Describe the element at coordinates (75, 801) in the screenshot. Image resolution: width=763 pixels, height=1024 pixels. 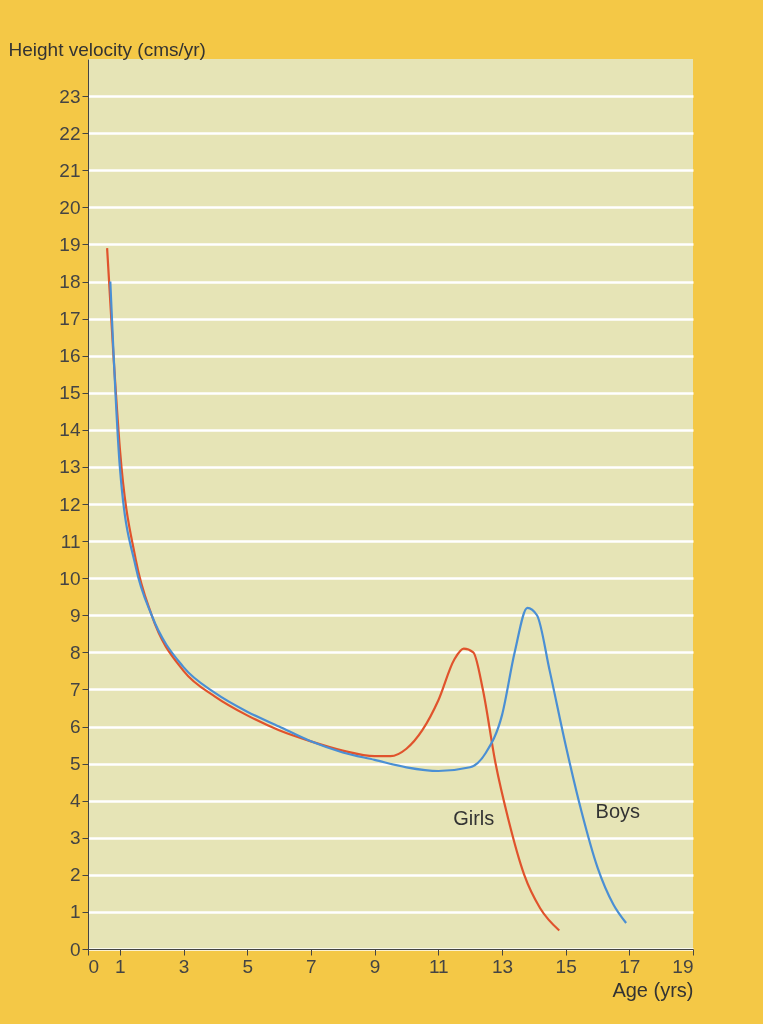
I see `y-tick-label: 4` at that location.